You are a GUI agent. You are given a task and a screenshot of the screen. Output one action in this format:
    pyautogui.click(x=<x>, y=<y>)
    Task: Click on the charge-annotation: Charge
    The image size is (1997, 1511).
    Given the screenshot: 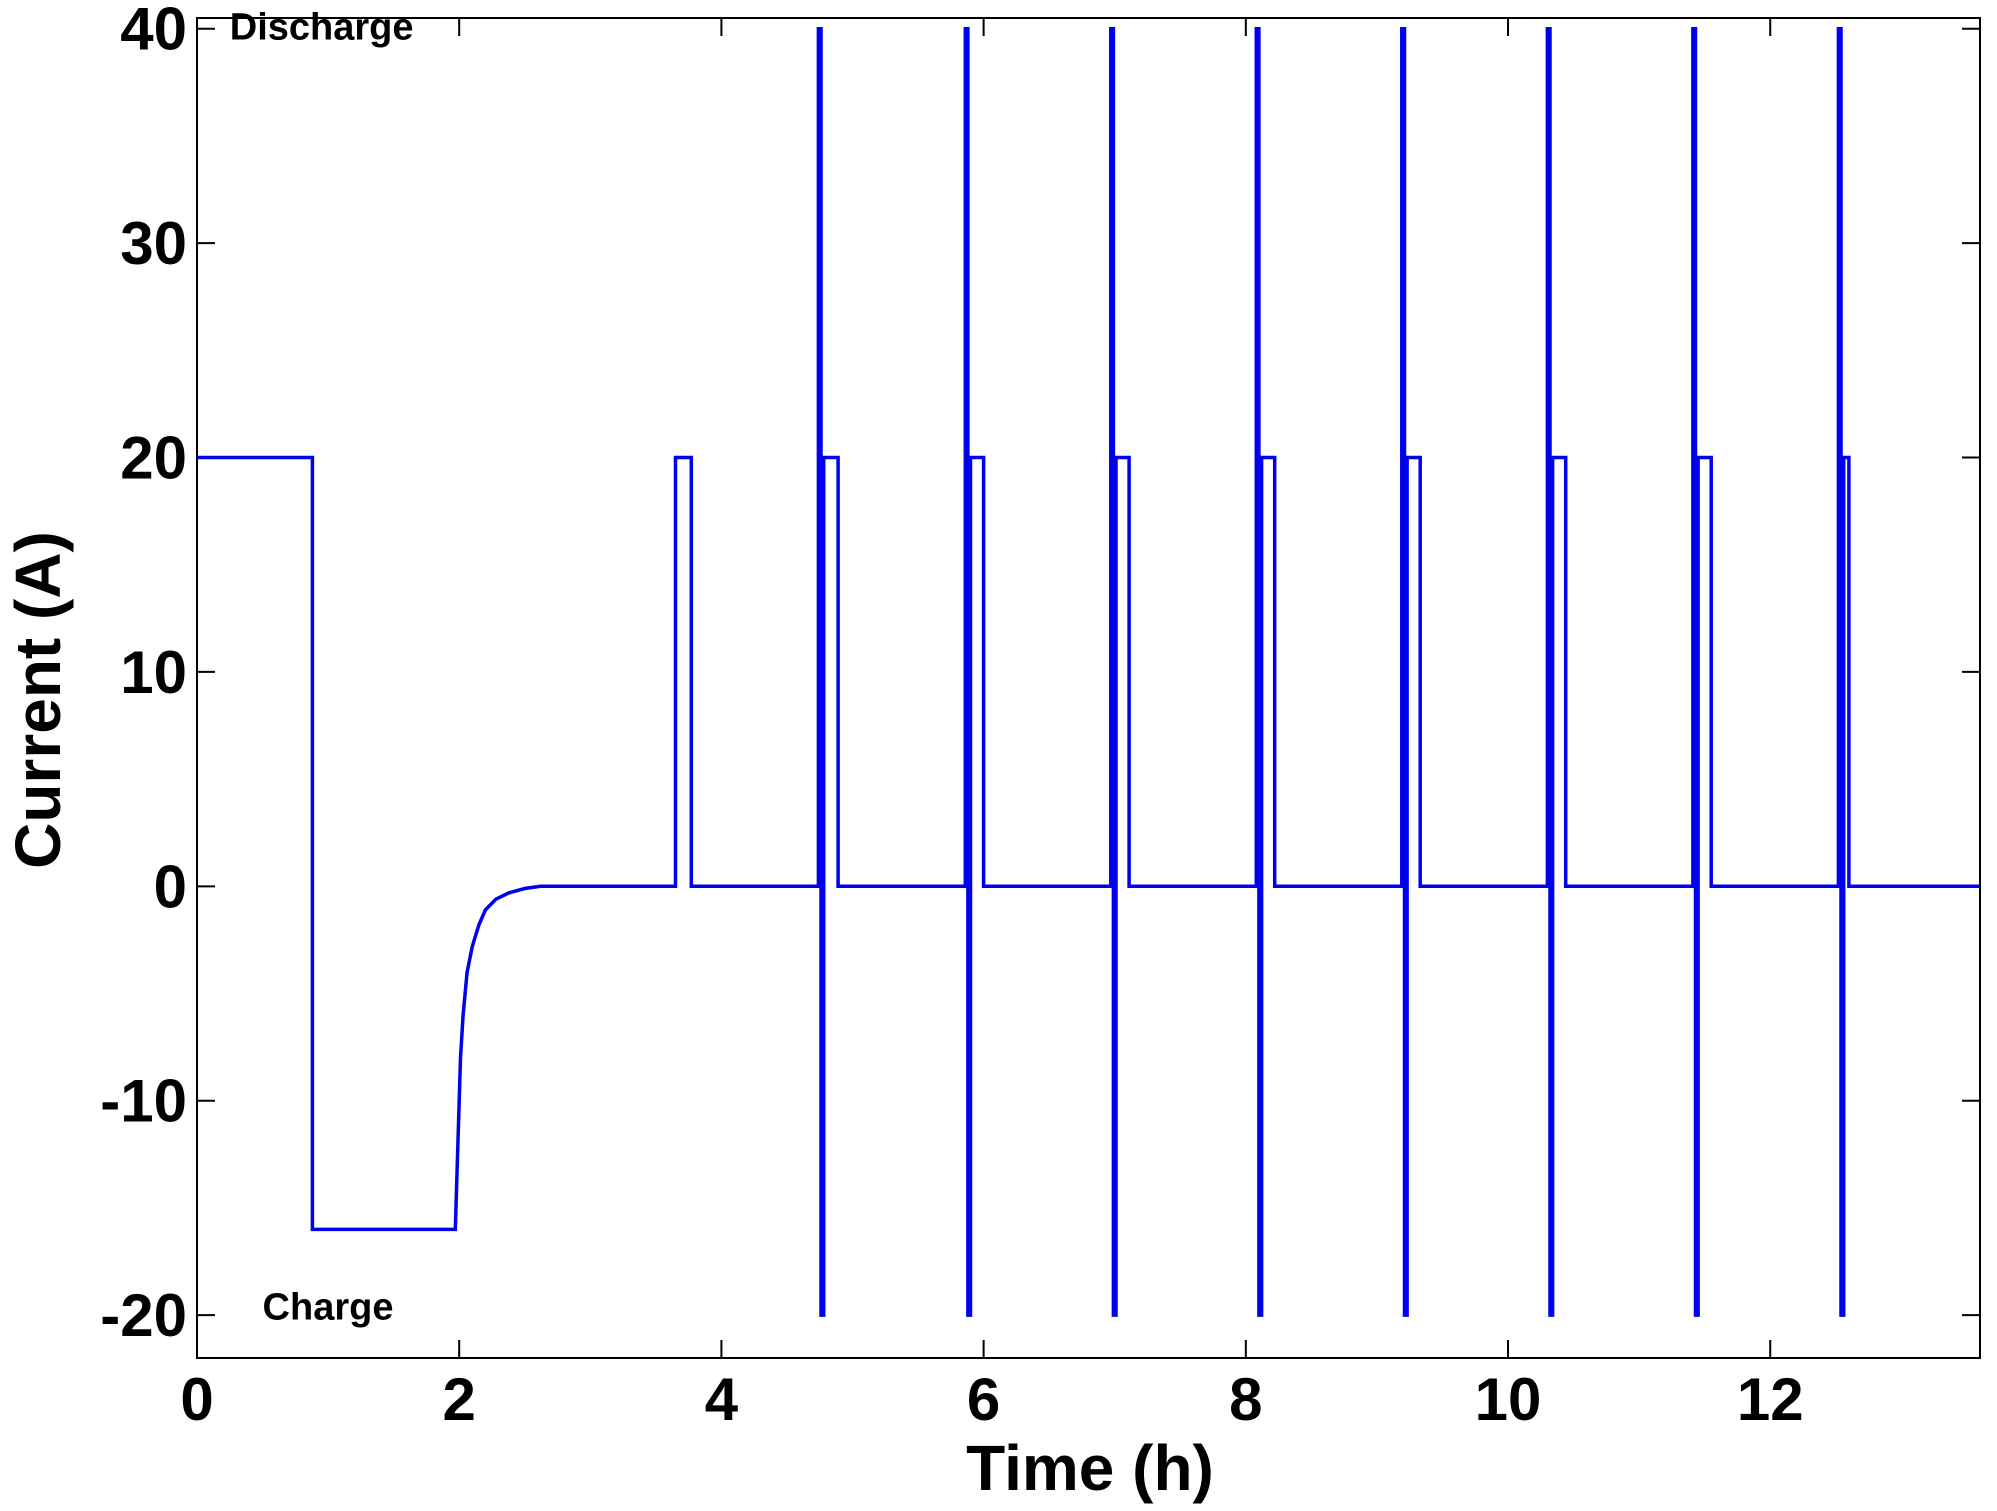 What is the action you would take?
    pyautogui.click(x=328, y=1307)
    